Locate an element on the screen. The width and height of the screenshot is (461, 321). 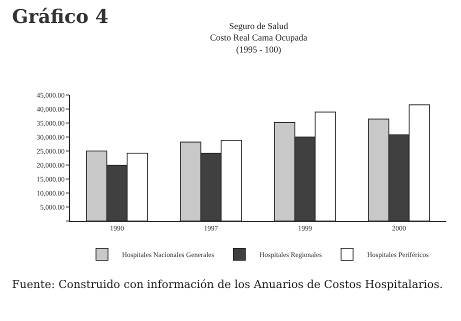
chart-subtitle: Seguro de Salud Costo Real Cama Ocupada (1995 - 100) is located at coordinates (259, 37).